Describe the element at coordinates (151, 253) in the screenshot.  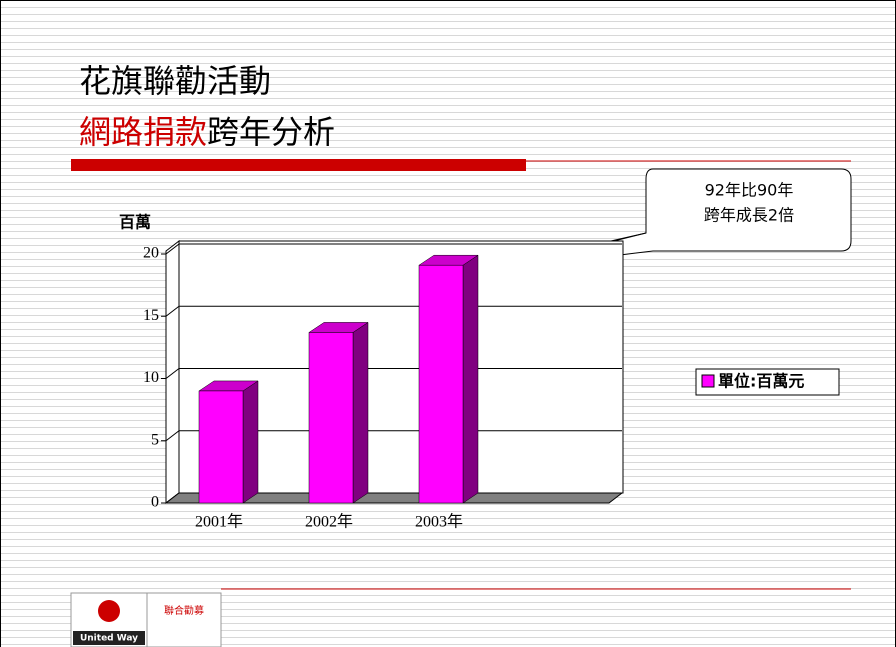
I see `y-tick-label: 20` at that location.